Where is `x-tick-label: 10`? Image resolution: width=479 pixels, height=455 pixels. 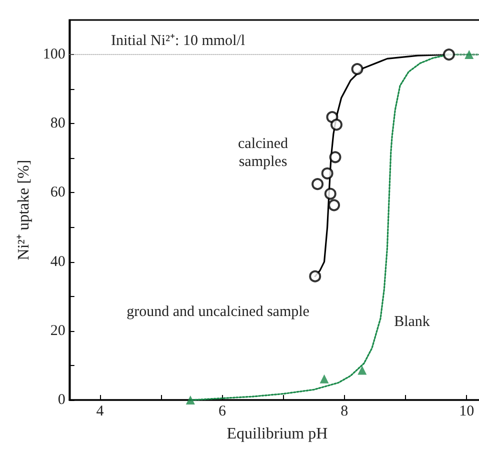 x-tick-label: 10 is located at coordinates (466, 412).